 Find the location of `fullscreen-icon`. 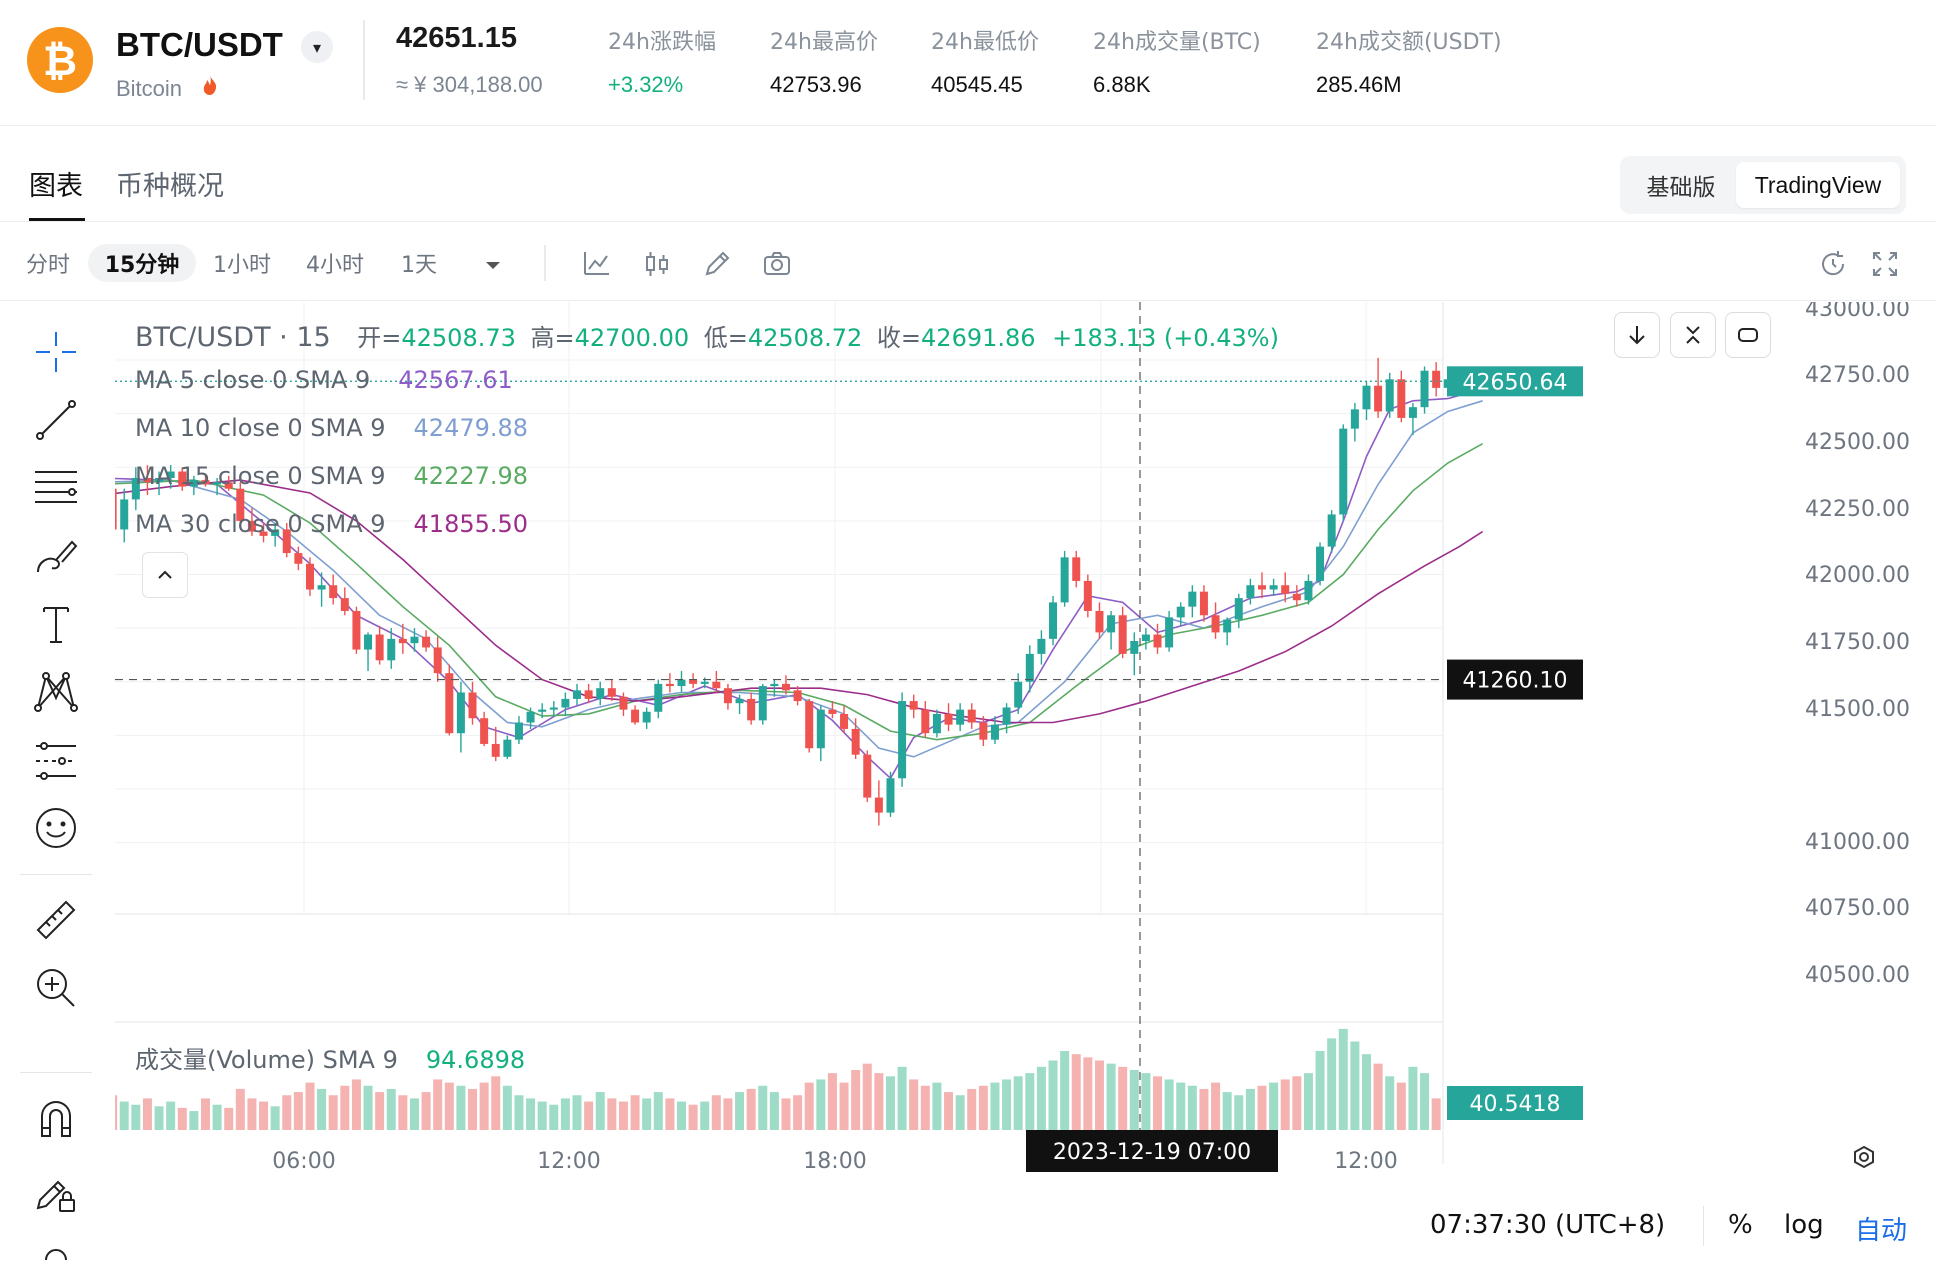

fullscreen-icon is located at coordinates (1885, 264).